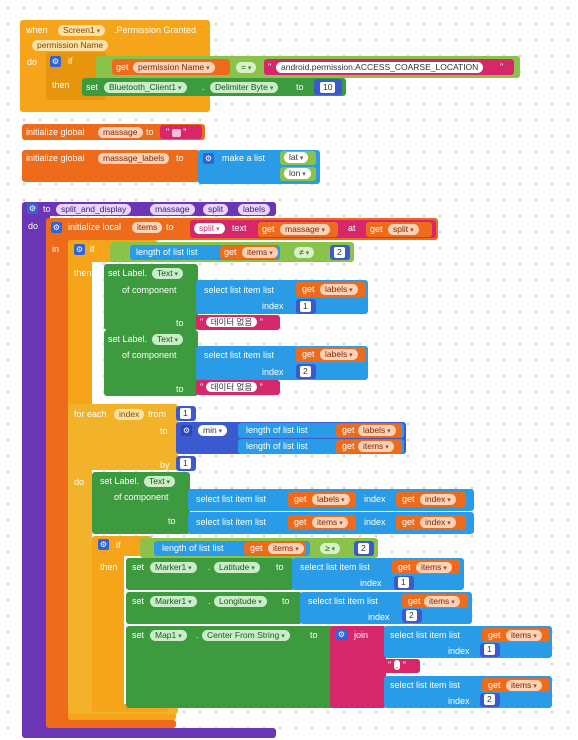 The width and height of the screenshot is (578, 740). What do you see at coordinates (70, 45) in the screenshot?
I see `param-permission-name: permission Name` at bounding box center [70, 45].